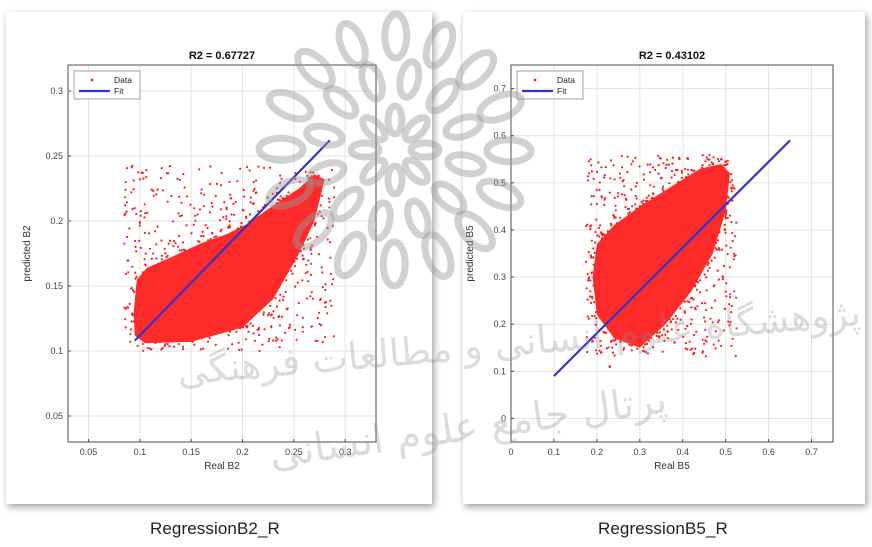  I want to click on y-tick-label: 0.2, so click(56, 221).